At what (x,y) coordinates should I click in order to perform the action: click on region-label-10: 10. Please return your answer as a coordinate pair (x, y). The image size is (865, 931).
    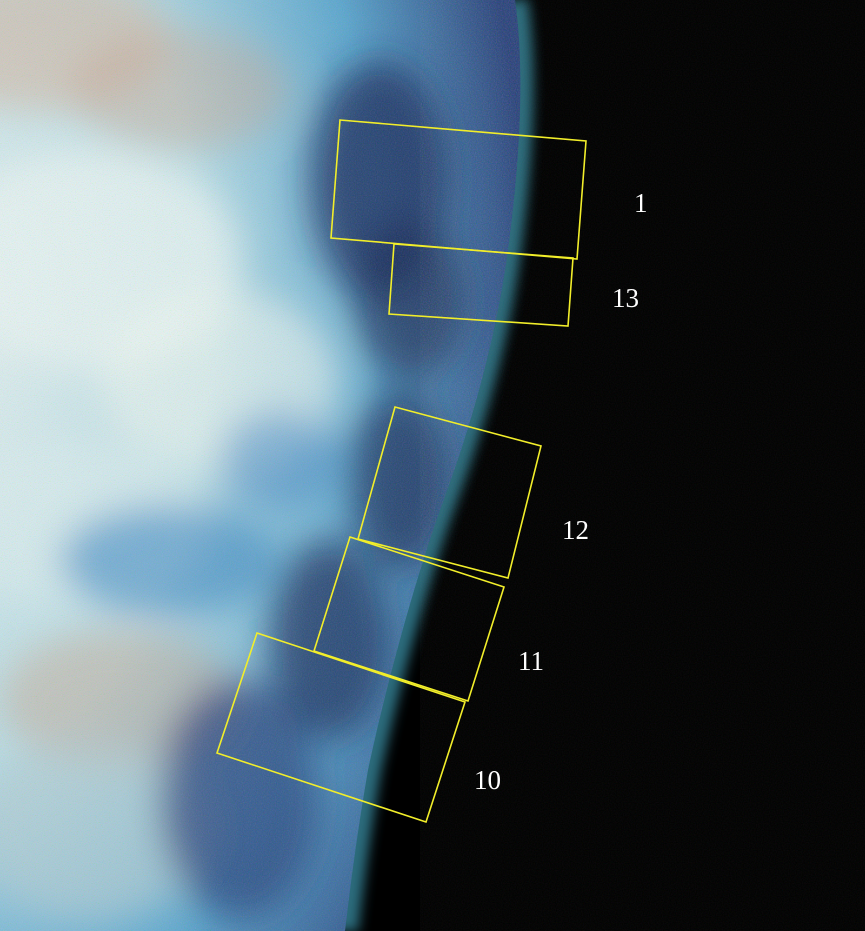
    Looking at the image, I should click on (487, 780).